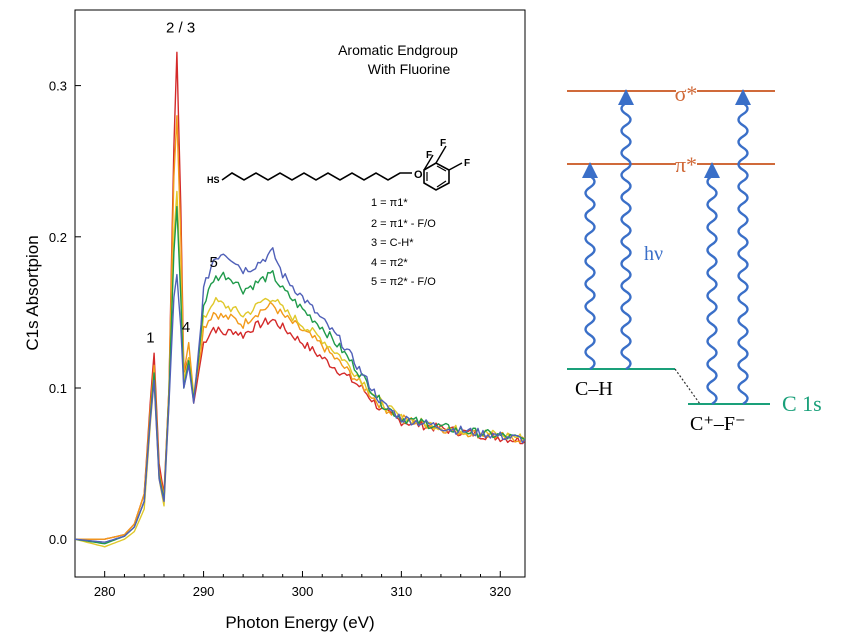  What do you see at coordinates (182, 183) in the screenshot?
I see `peak-labels: 1 2 / 3 4 5` at bounding box center [182, 183].